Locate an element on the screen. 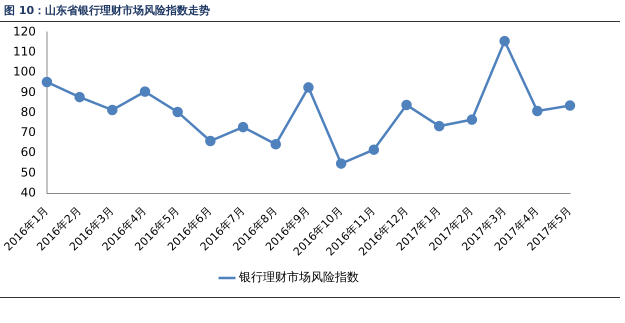  y-tick-label: 110 is located at coordinates (24, 51).